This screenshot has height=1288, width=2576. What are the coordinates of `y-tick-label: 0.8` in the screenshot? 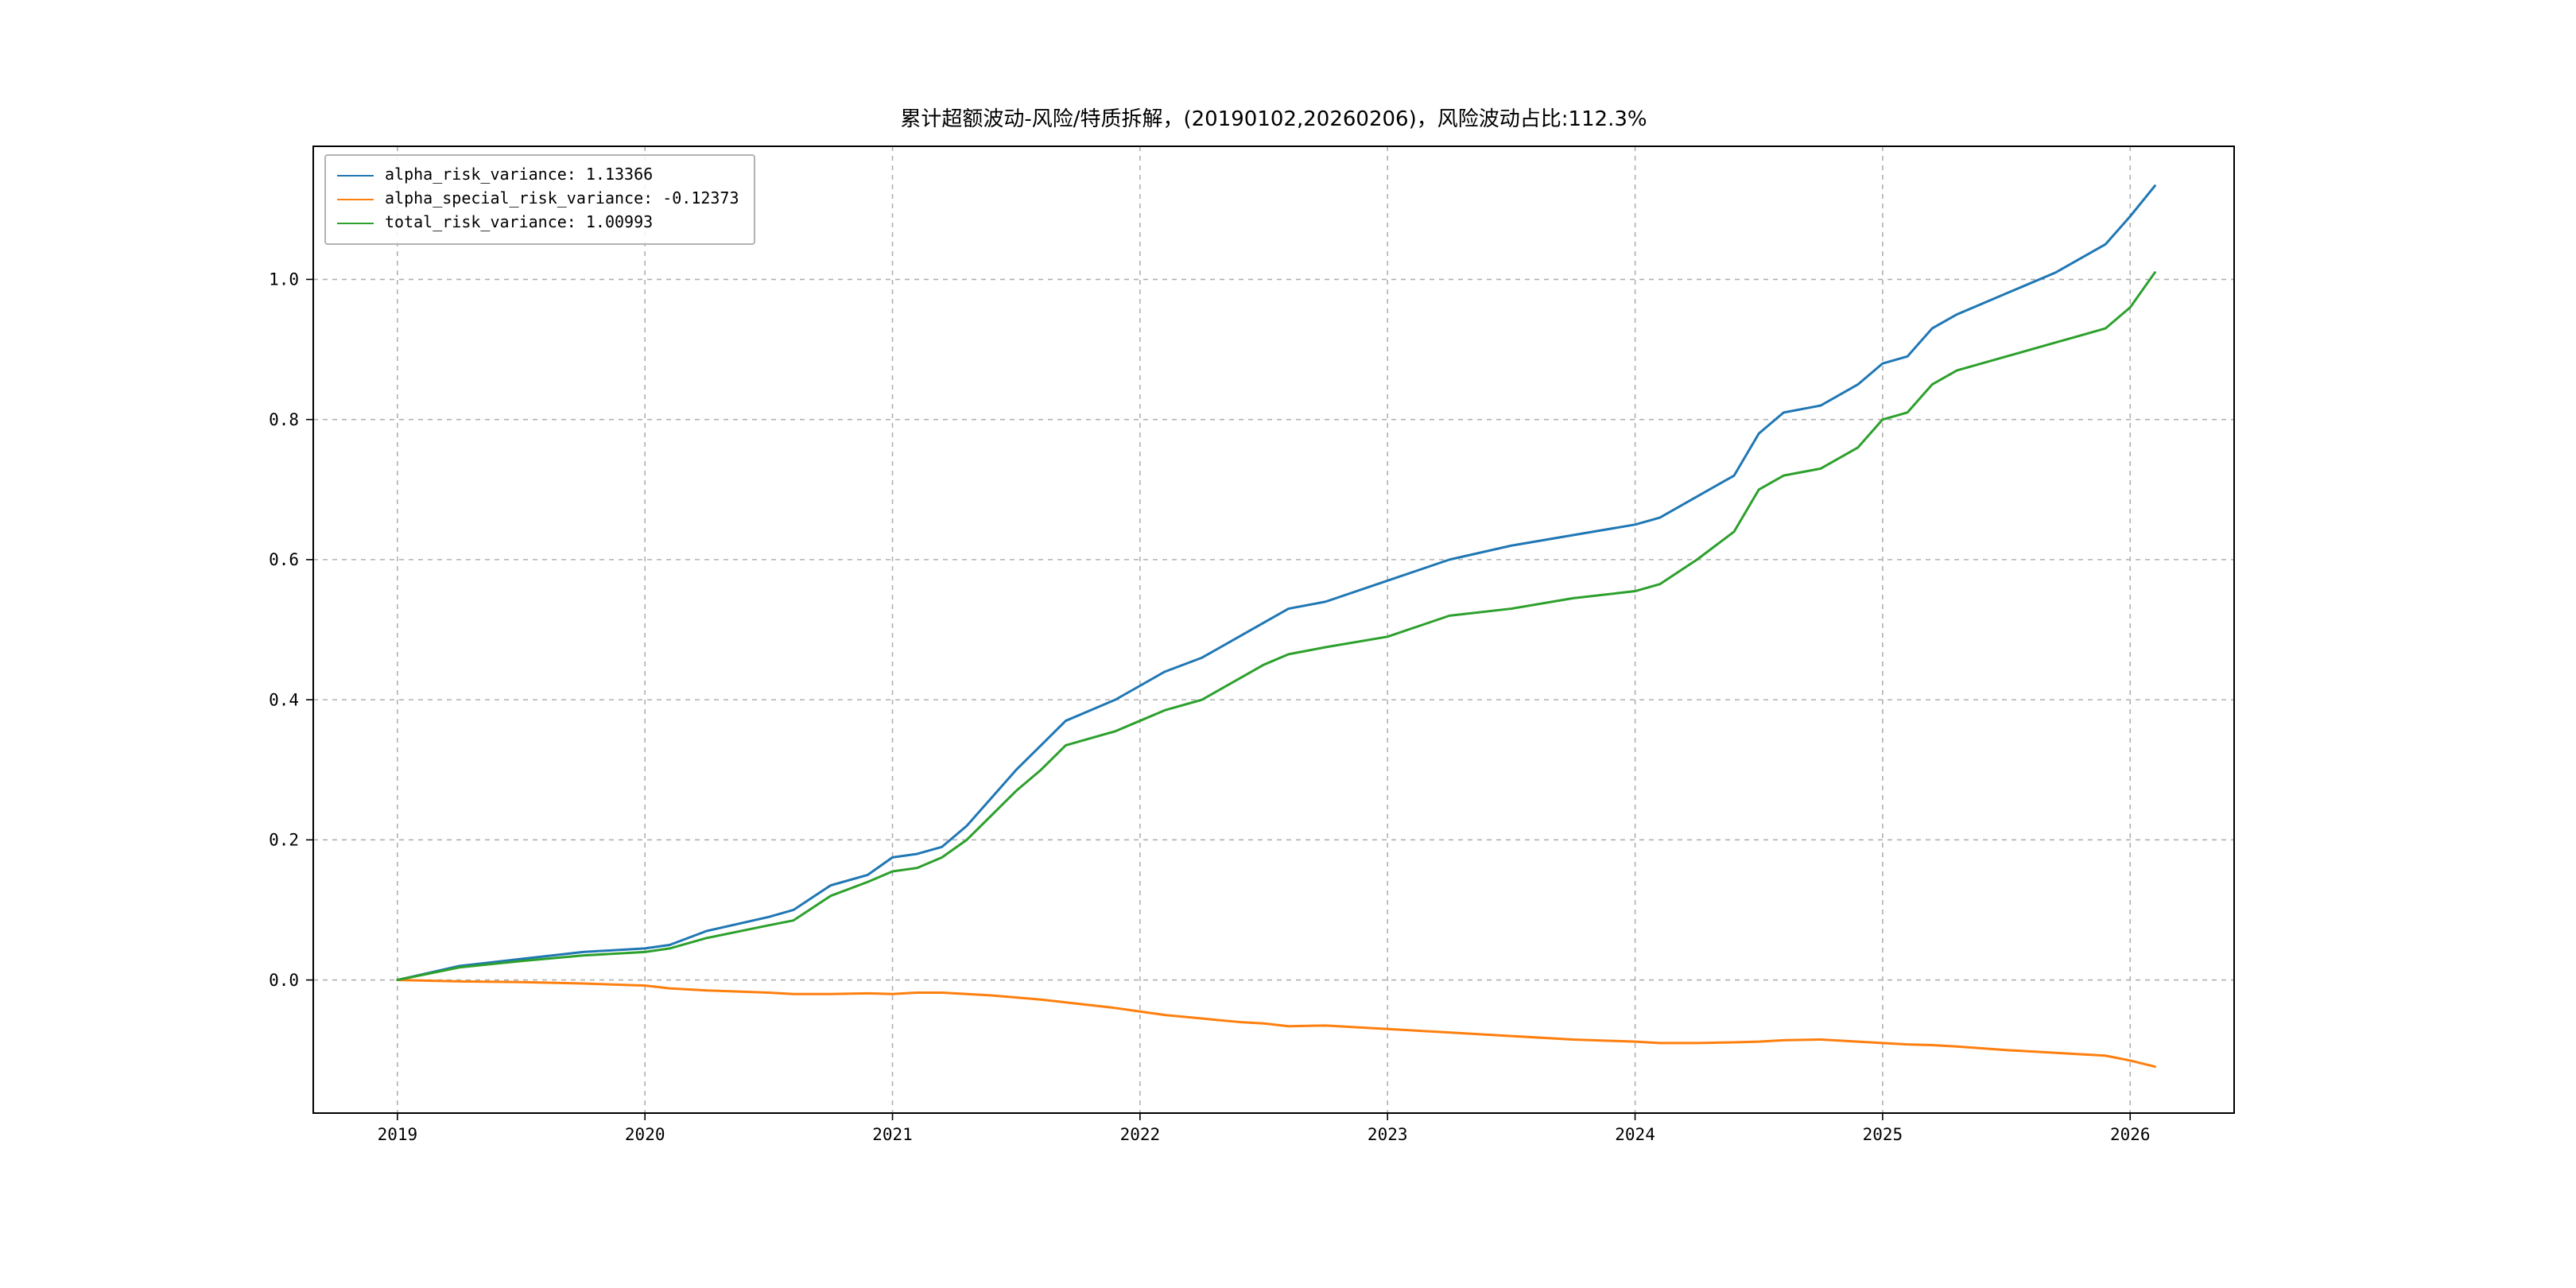 It's located at (284, 420).